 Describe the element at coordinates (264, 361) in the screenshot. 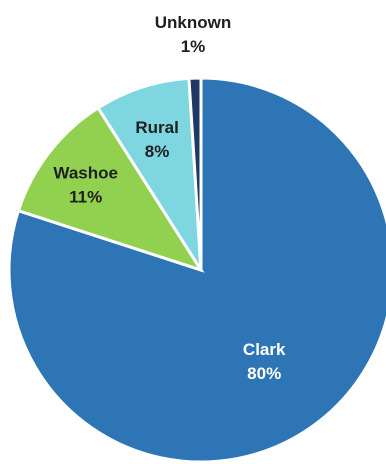

I see `data-label-clark: Clark 80%` at that location.